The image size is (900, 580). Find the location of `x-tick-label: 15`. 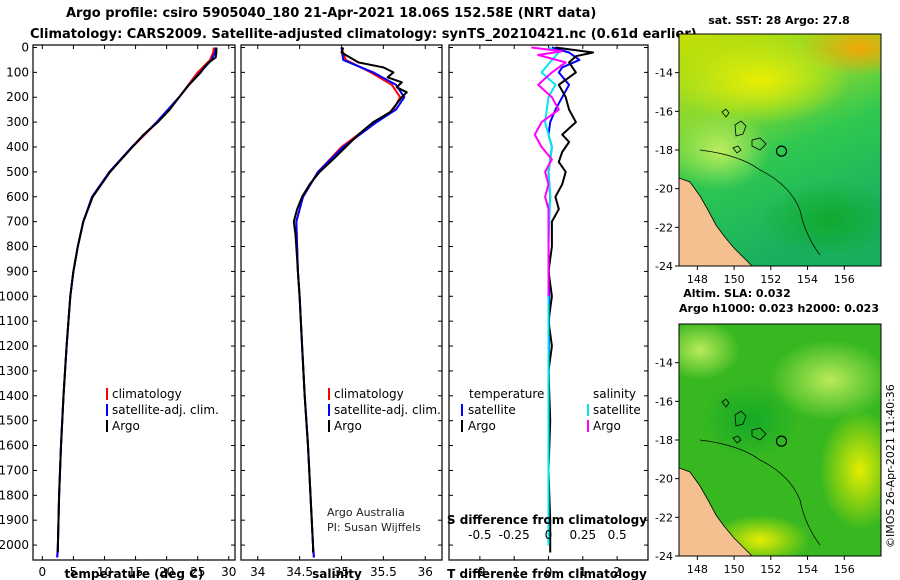

x-tick-label: 15 is located at coordinates (135, 572).